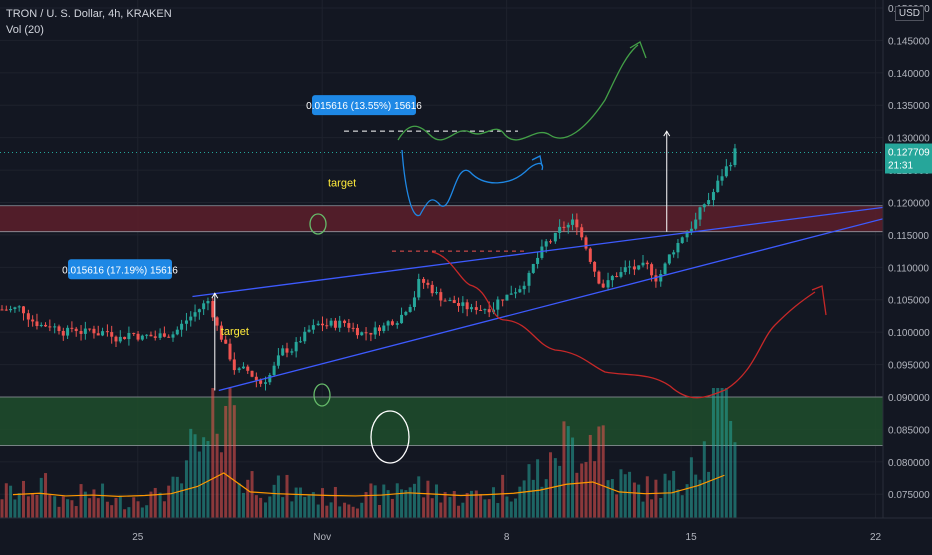  What do you see at coordinates (909, 74) in the screenshot?
I see `price-tick-label: 0.140000` at bounding box center [909, 74].